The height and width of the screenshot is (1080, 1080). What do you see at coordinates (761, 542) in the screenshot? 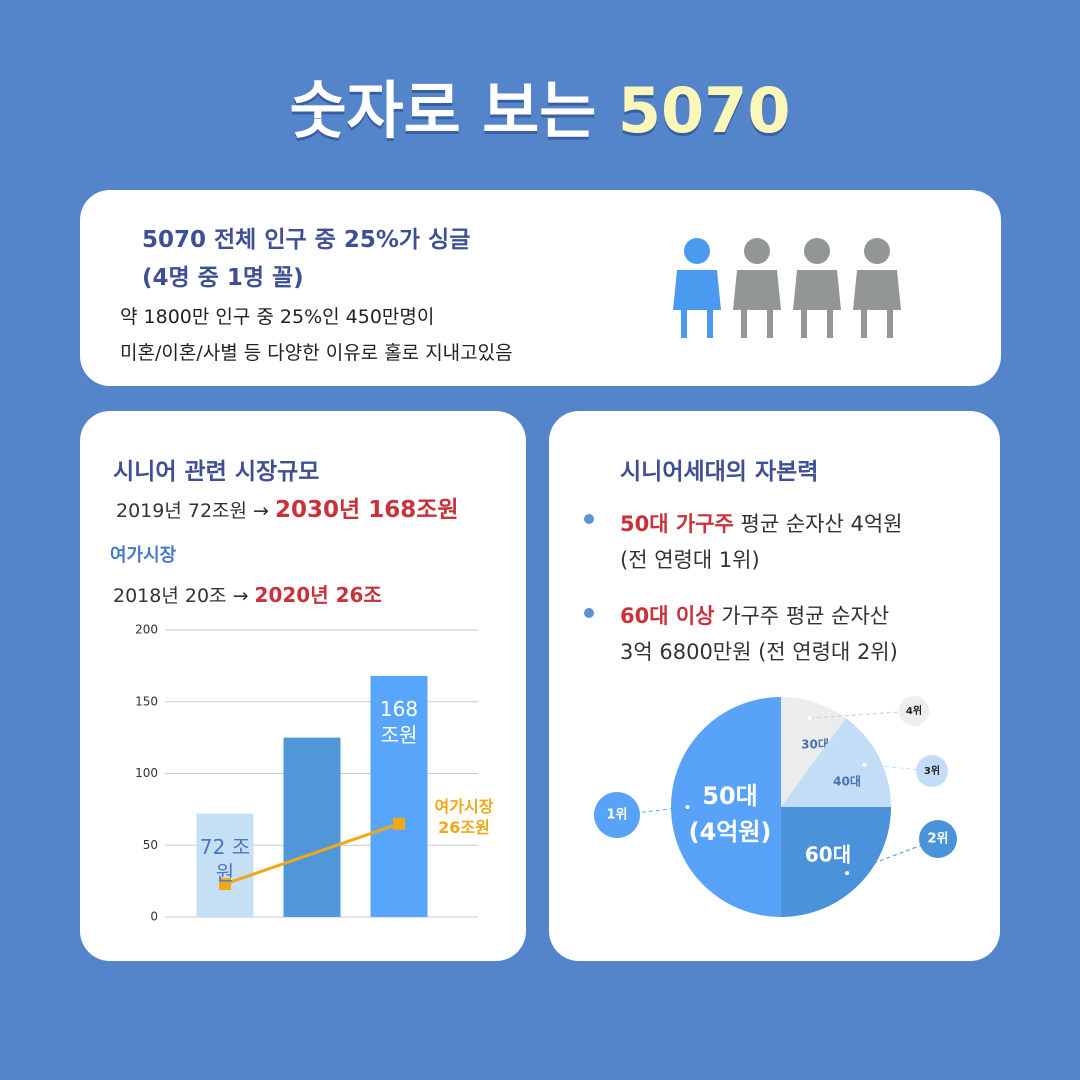
I see `bullet1: 50대 가구주 평균 순자산 4억원 (전 연령대 1위)` at bounding box center [761, 542].